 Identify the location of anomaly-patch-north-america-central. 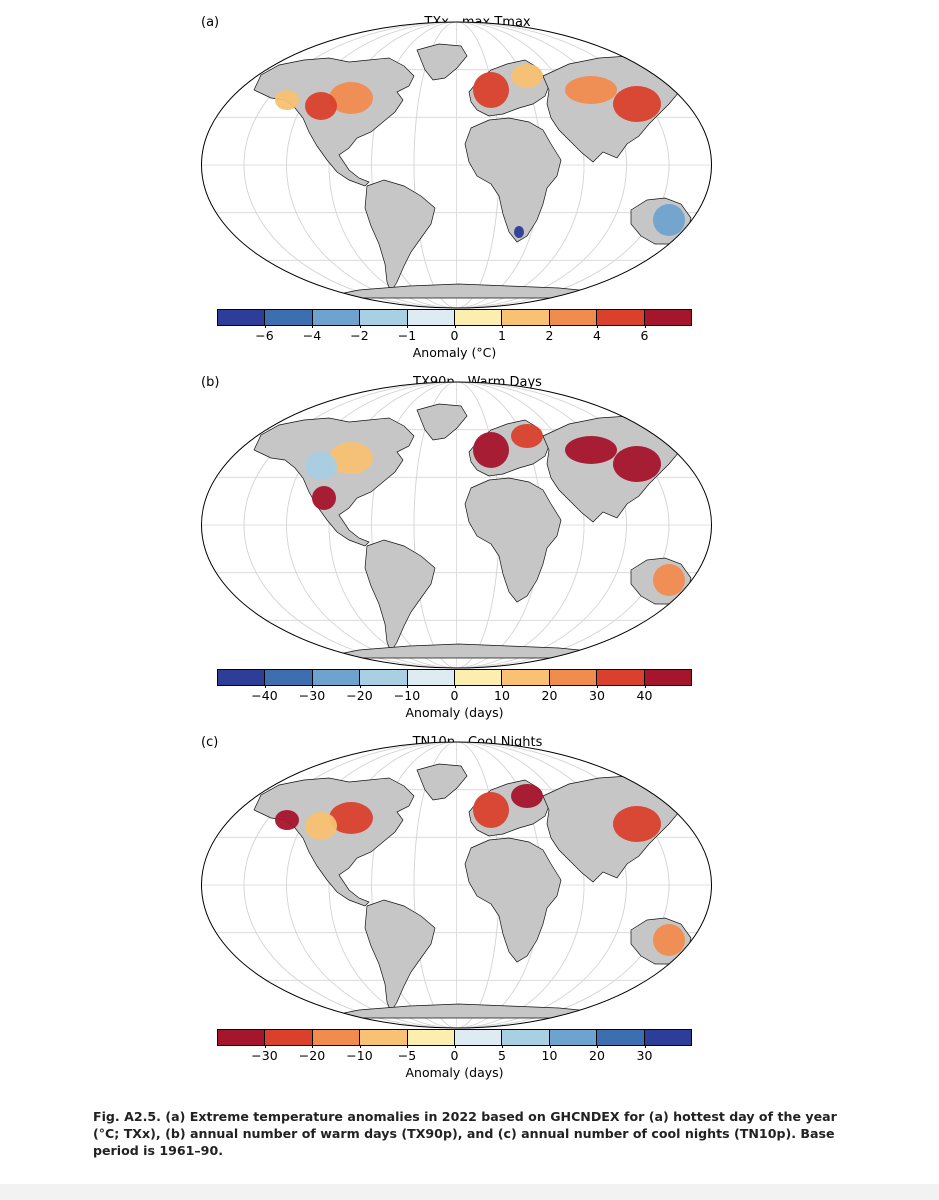
(321, 106).